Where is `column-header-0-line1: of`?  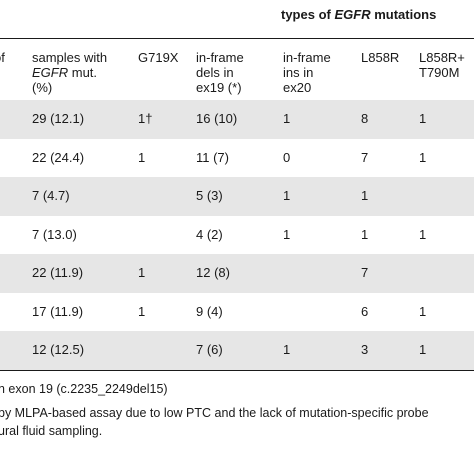 column-header-0-line1: of is located at coordinates (2, 57).